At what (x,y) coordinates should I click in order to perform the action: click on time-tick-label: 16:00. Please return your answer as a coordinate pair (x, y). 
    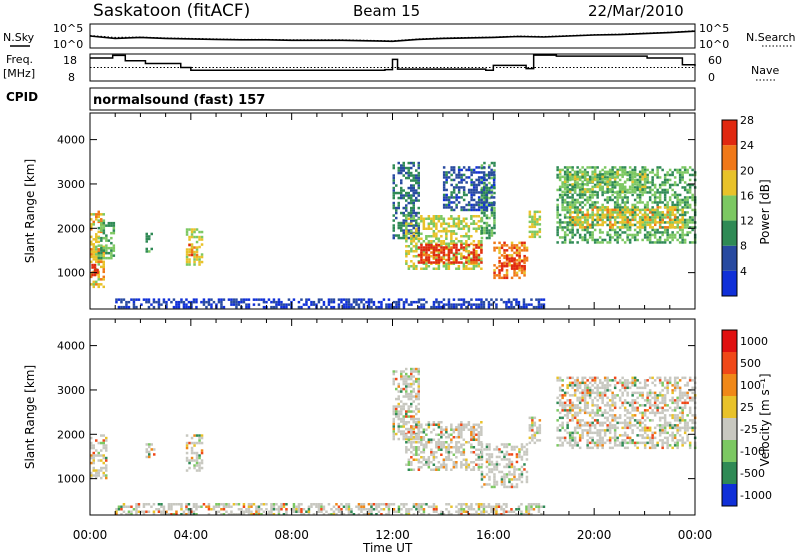
    Looking at the image, I should click on (493, 535).